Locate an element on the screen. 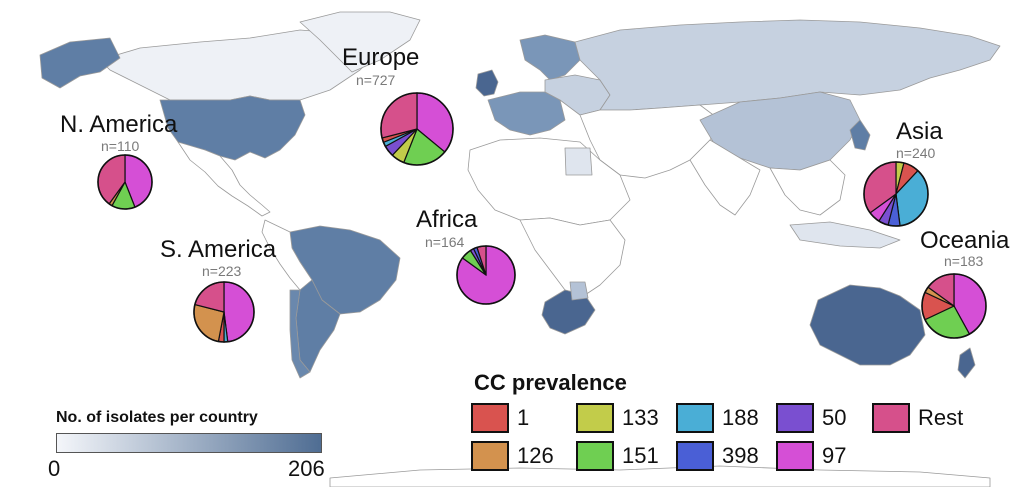 Image resolution: width=1024 pixels, height=487 pixels. cc-legend-label: 398 is located at coordinates (740, 455).